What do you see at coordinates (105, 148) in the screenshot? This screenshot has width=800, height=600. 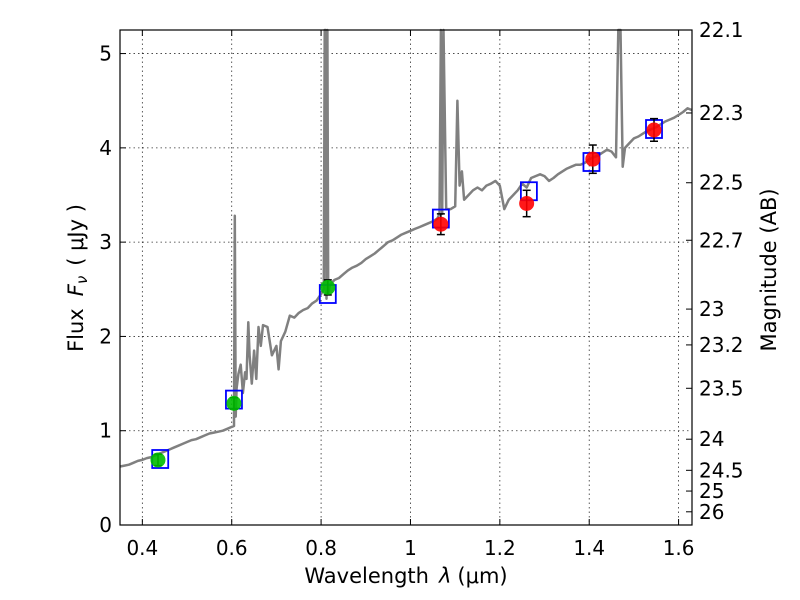 I see `y-tick-label: 4` at bounding box center [105, 148].